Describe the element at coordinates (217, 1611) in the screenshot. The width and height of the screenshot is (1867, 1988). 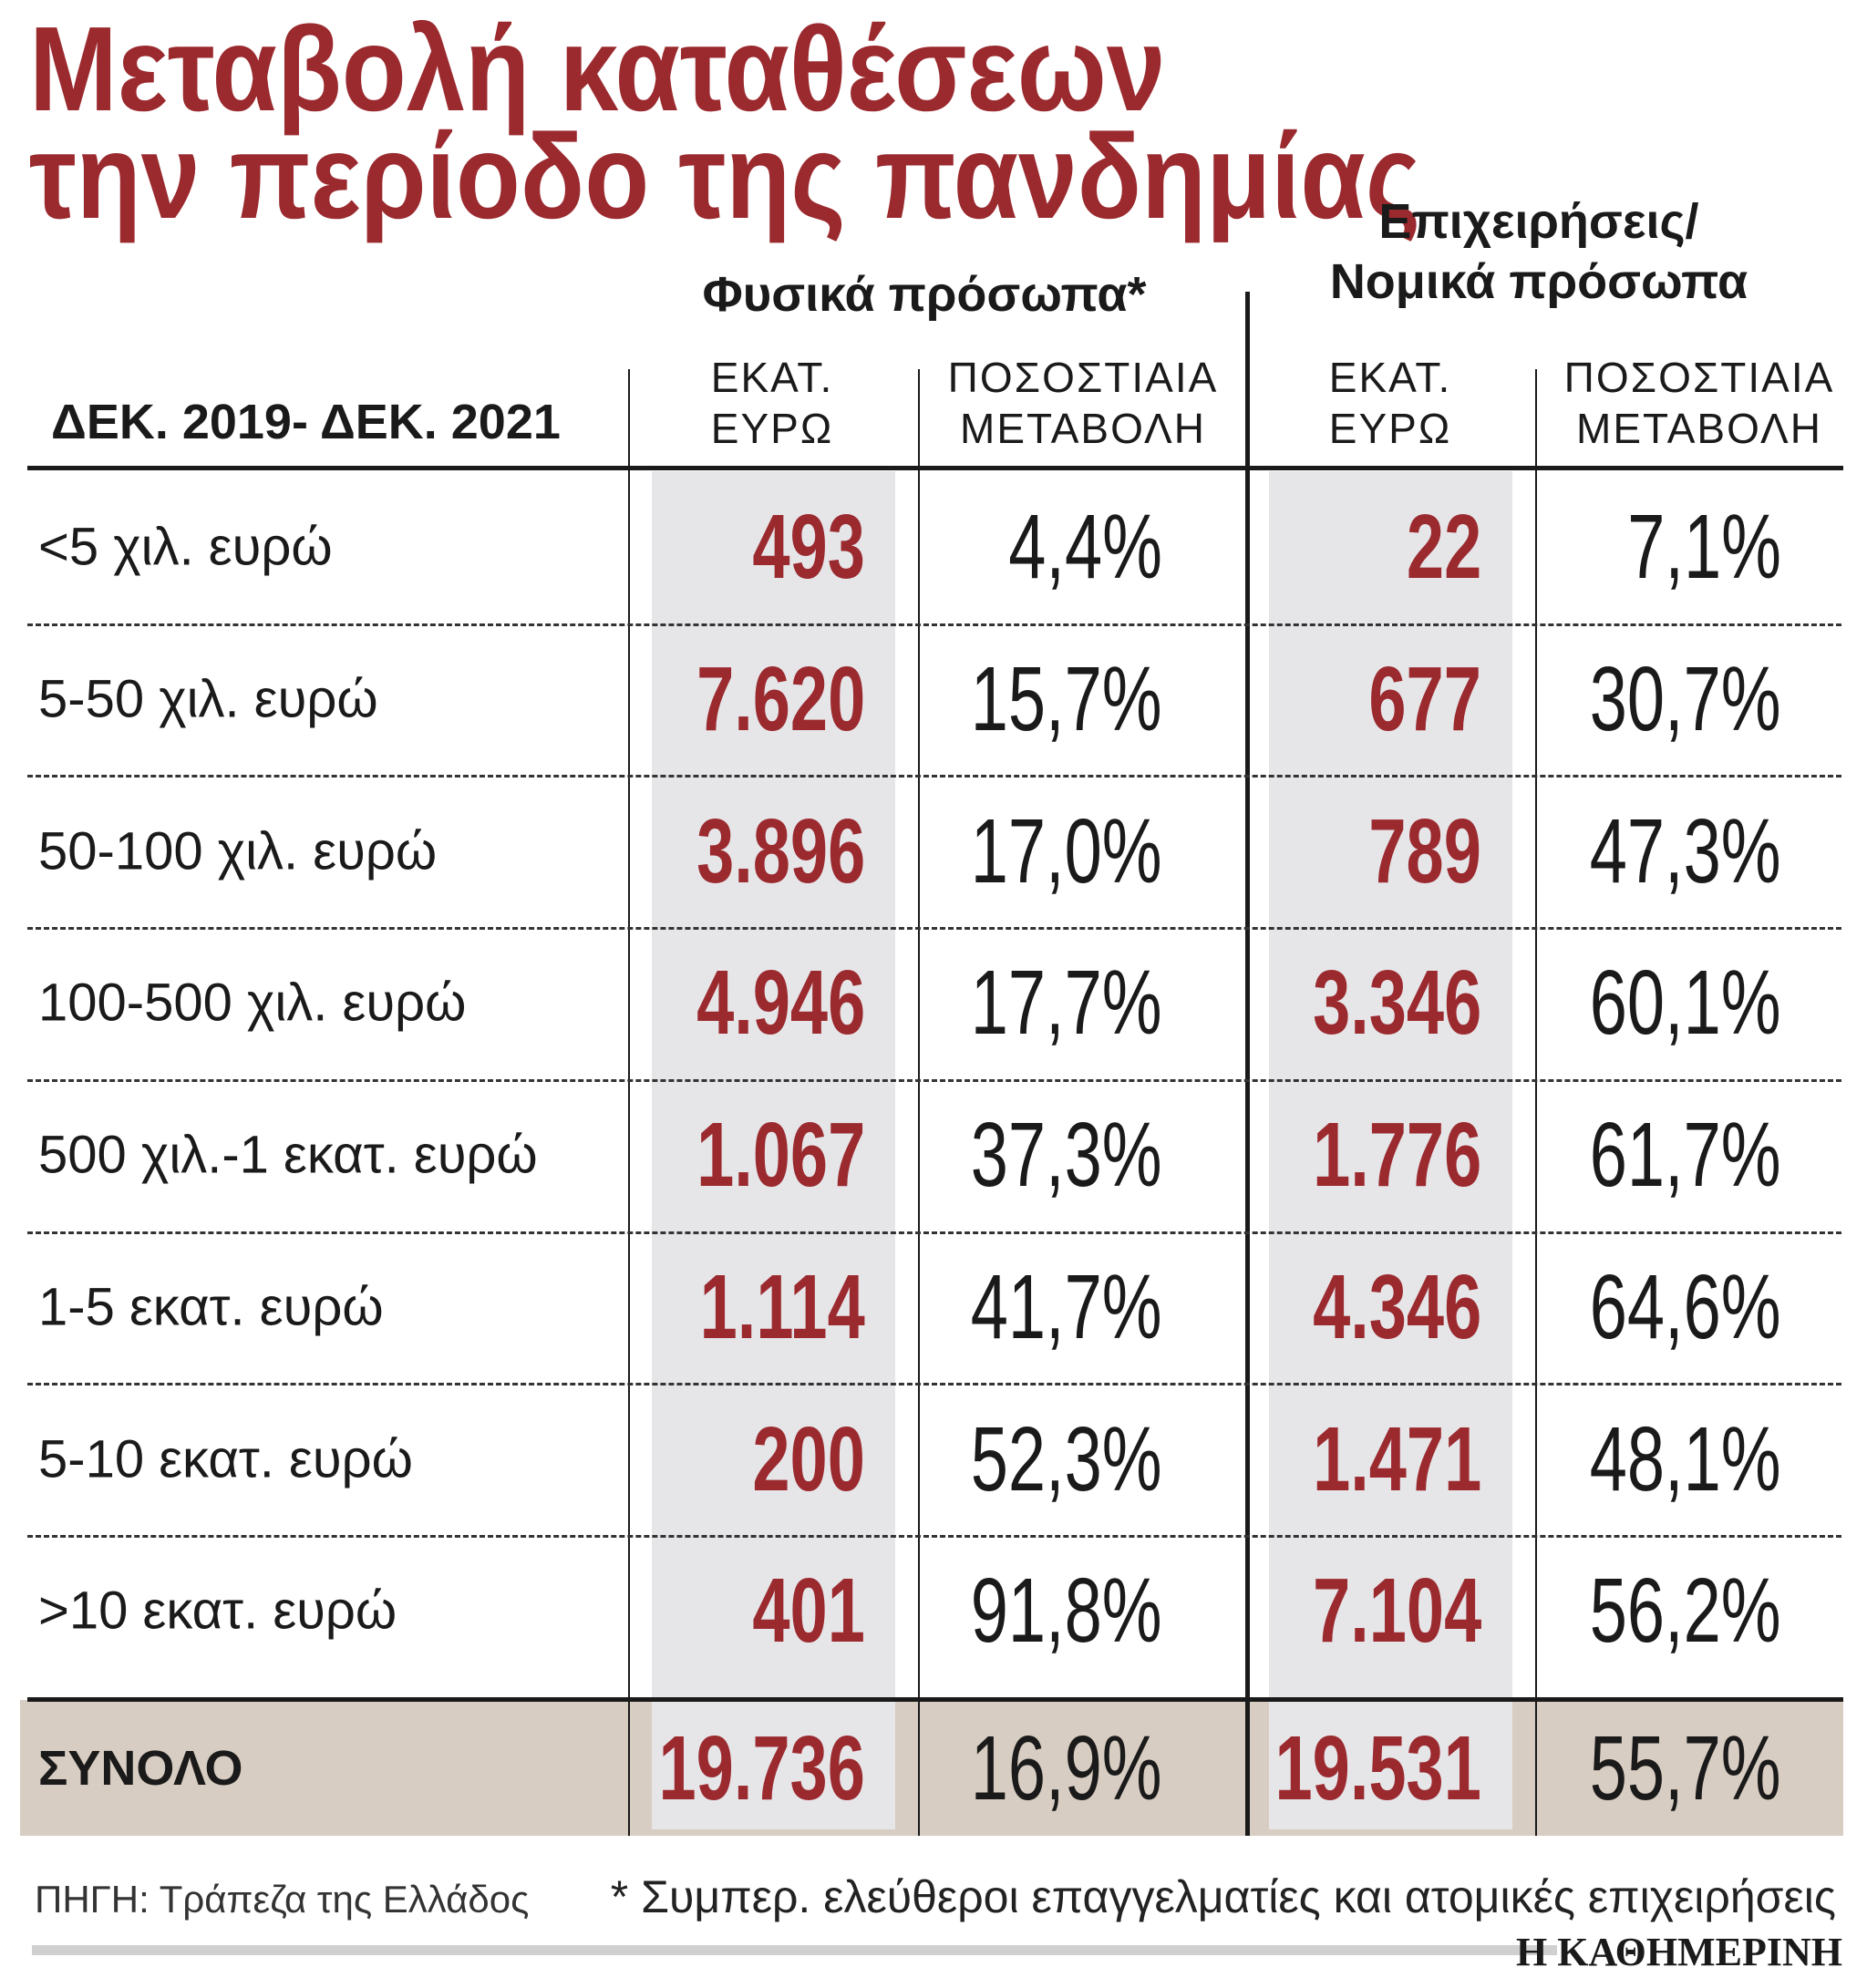
I see `row-label: >10 εκατ. ευρώ` at that location.